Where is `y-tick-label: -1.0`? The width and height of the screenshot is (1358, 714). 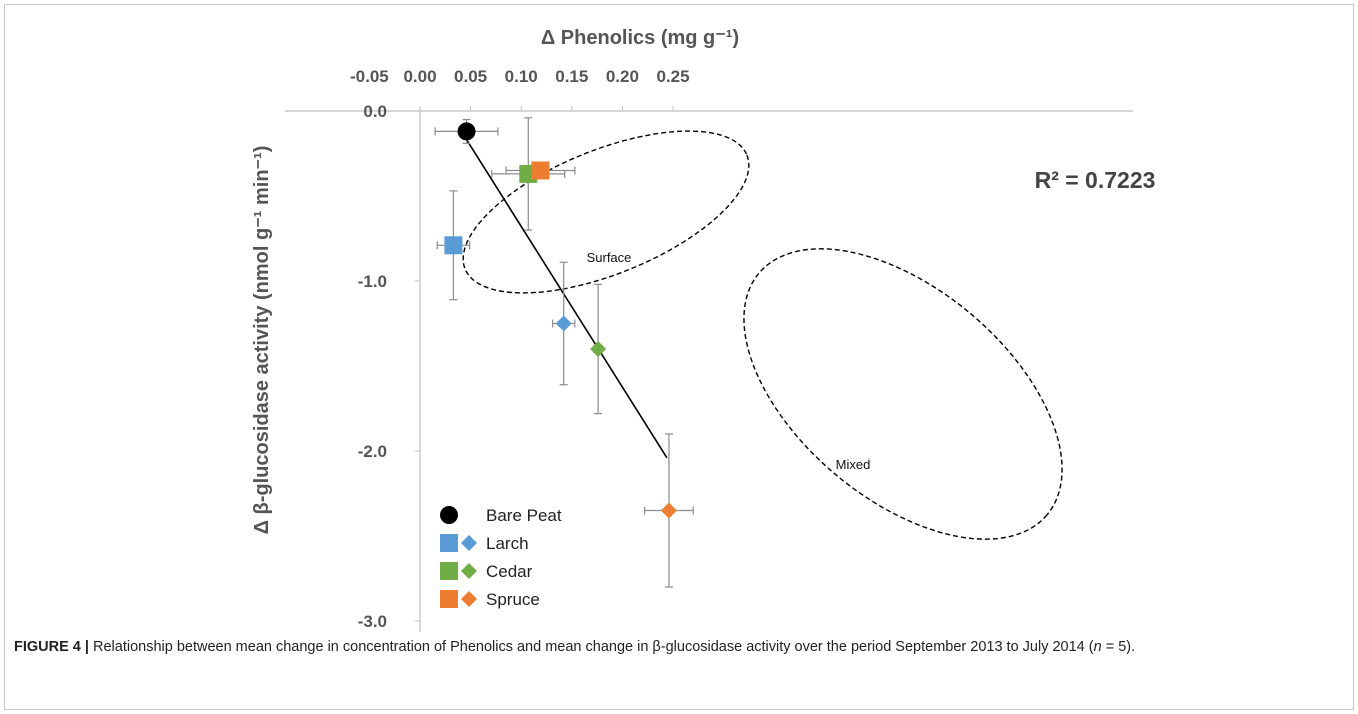
y-tick-label: -1.0 is located at coordinates (372, 281).